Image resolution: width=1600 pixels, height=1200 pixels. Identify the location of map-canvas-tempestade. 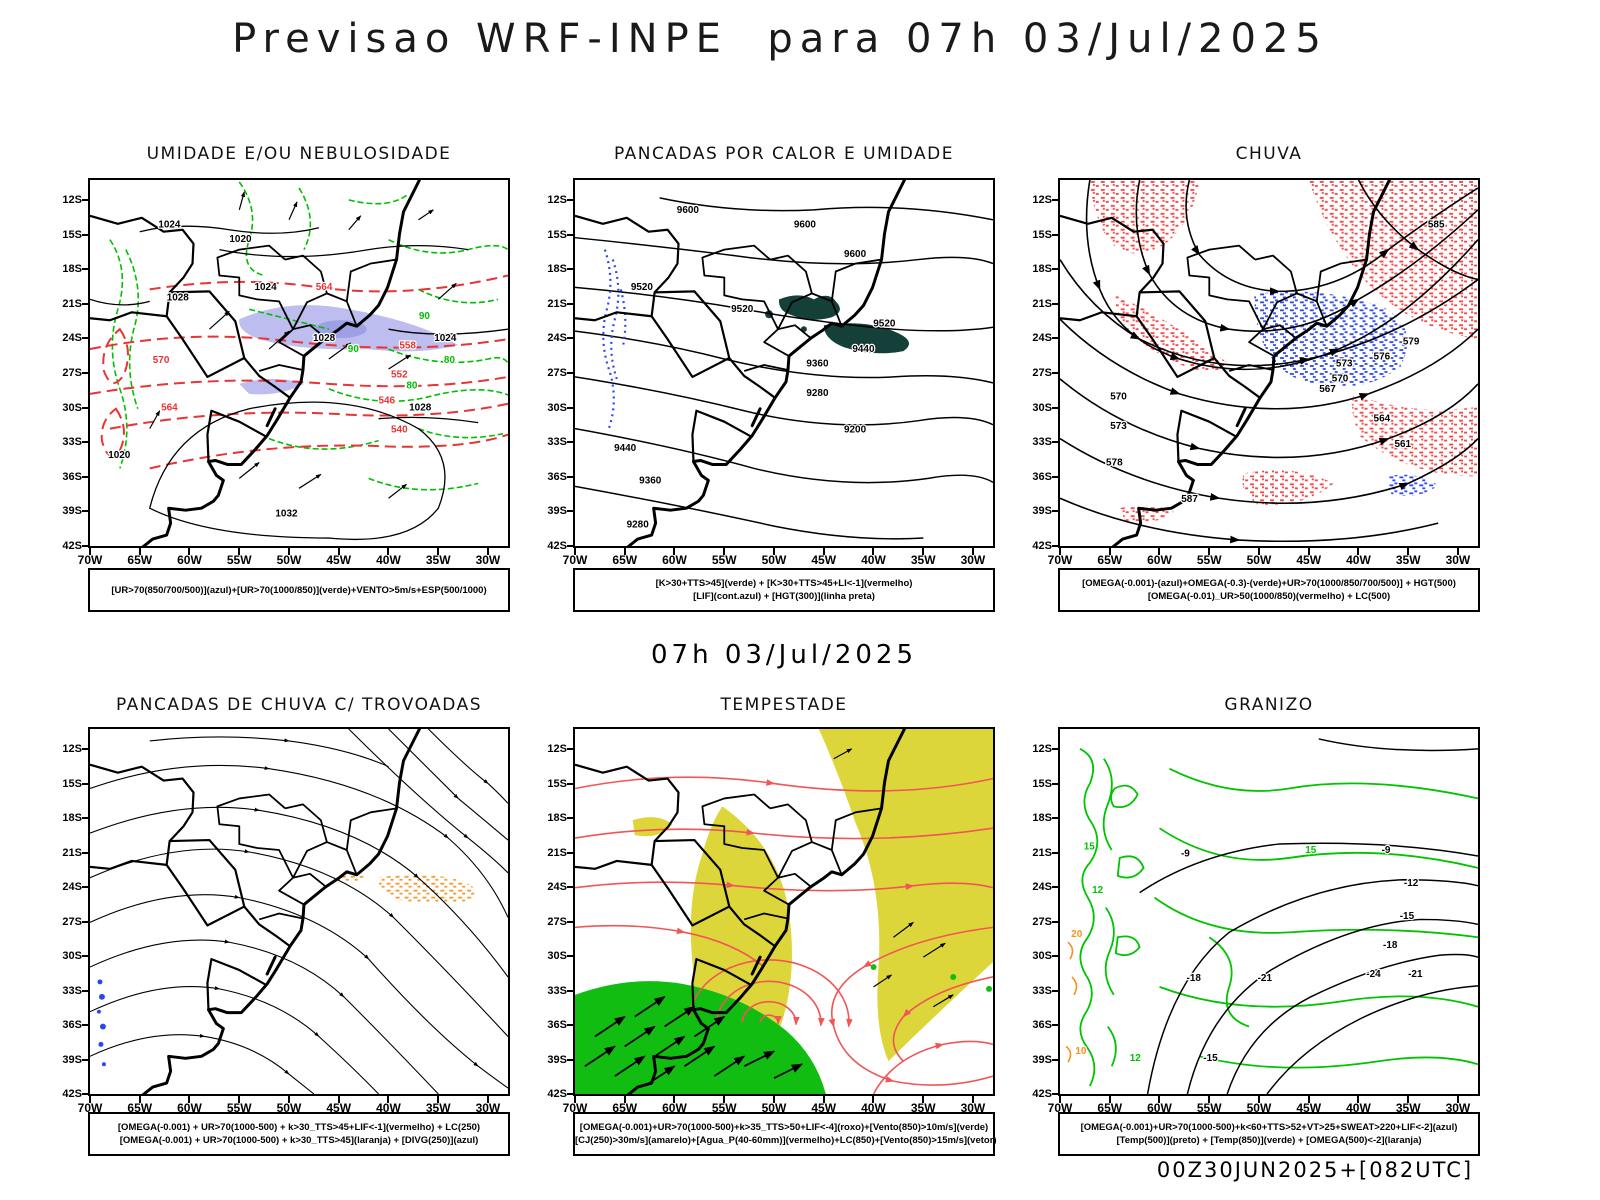
(784, 911).